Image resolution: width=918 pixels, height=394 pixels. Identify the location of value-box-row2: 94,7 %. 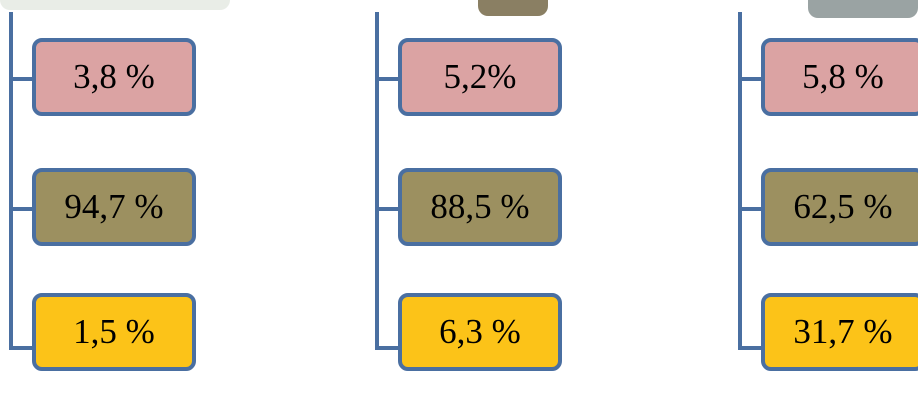
(114, 207).